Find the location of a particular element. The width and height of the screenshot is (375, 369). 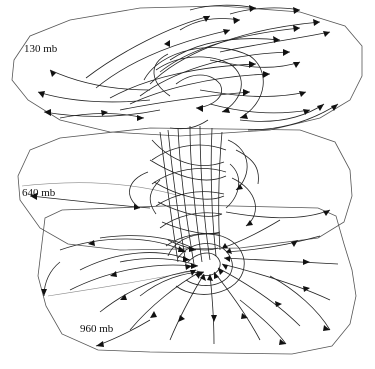

label-130mb: 130 mb is located at coordinates (41, 49).